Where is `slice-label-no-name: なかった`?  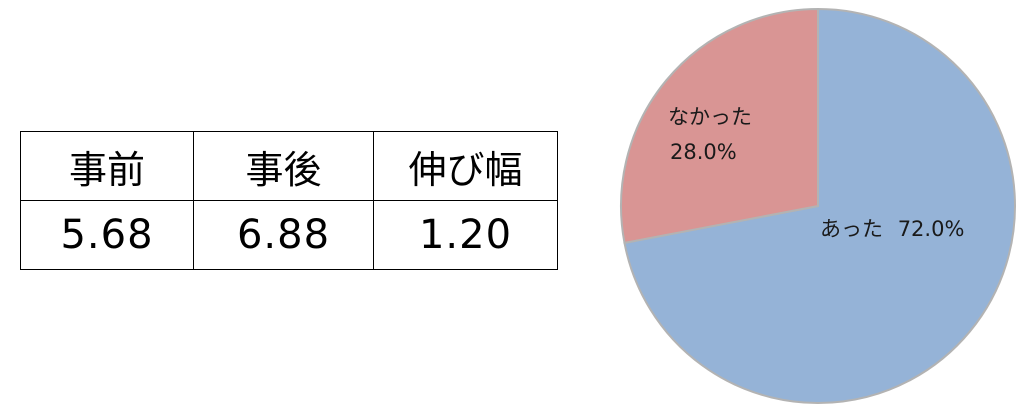
slice-label-no-name: なかった is located at coordinates (710, 117).